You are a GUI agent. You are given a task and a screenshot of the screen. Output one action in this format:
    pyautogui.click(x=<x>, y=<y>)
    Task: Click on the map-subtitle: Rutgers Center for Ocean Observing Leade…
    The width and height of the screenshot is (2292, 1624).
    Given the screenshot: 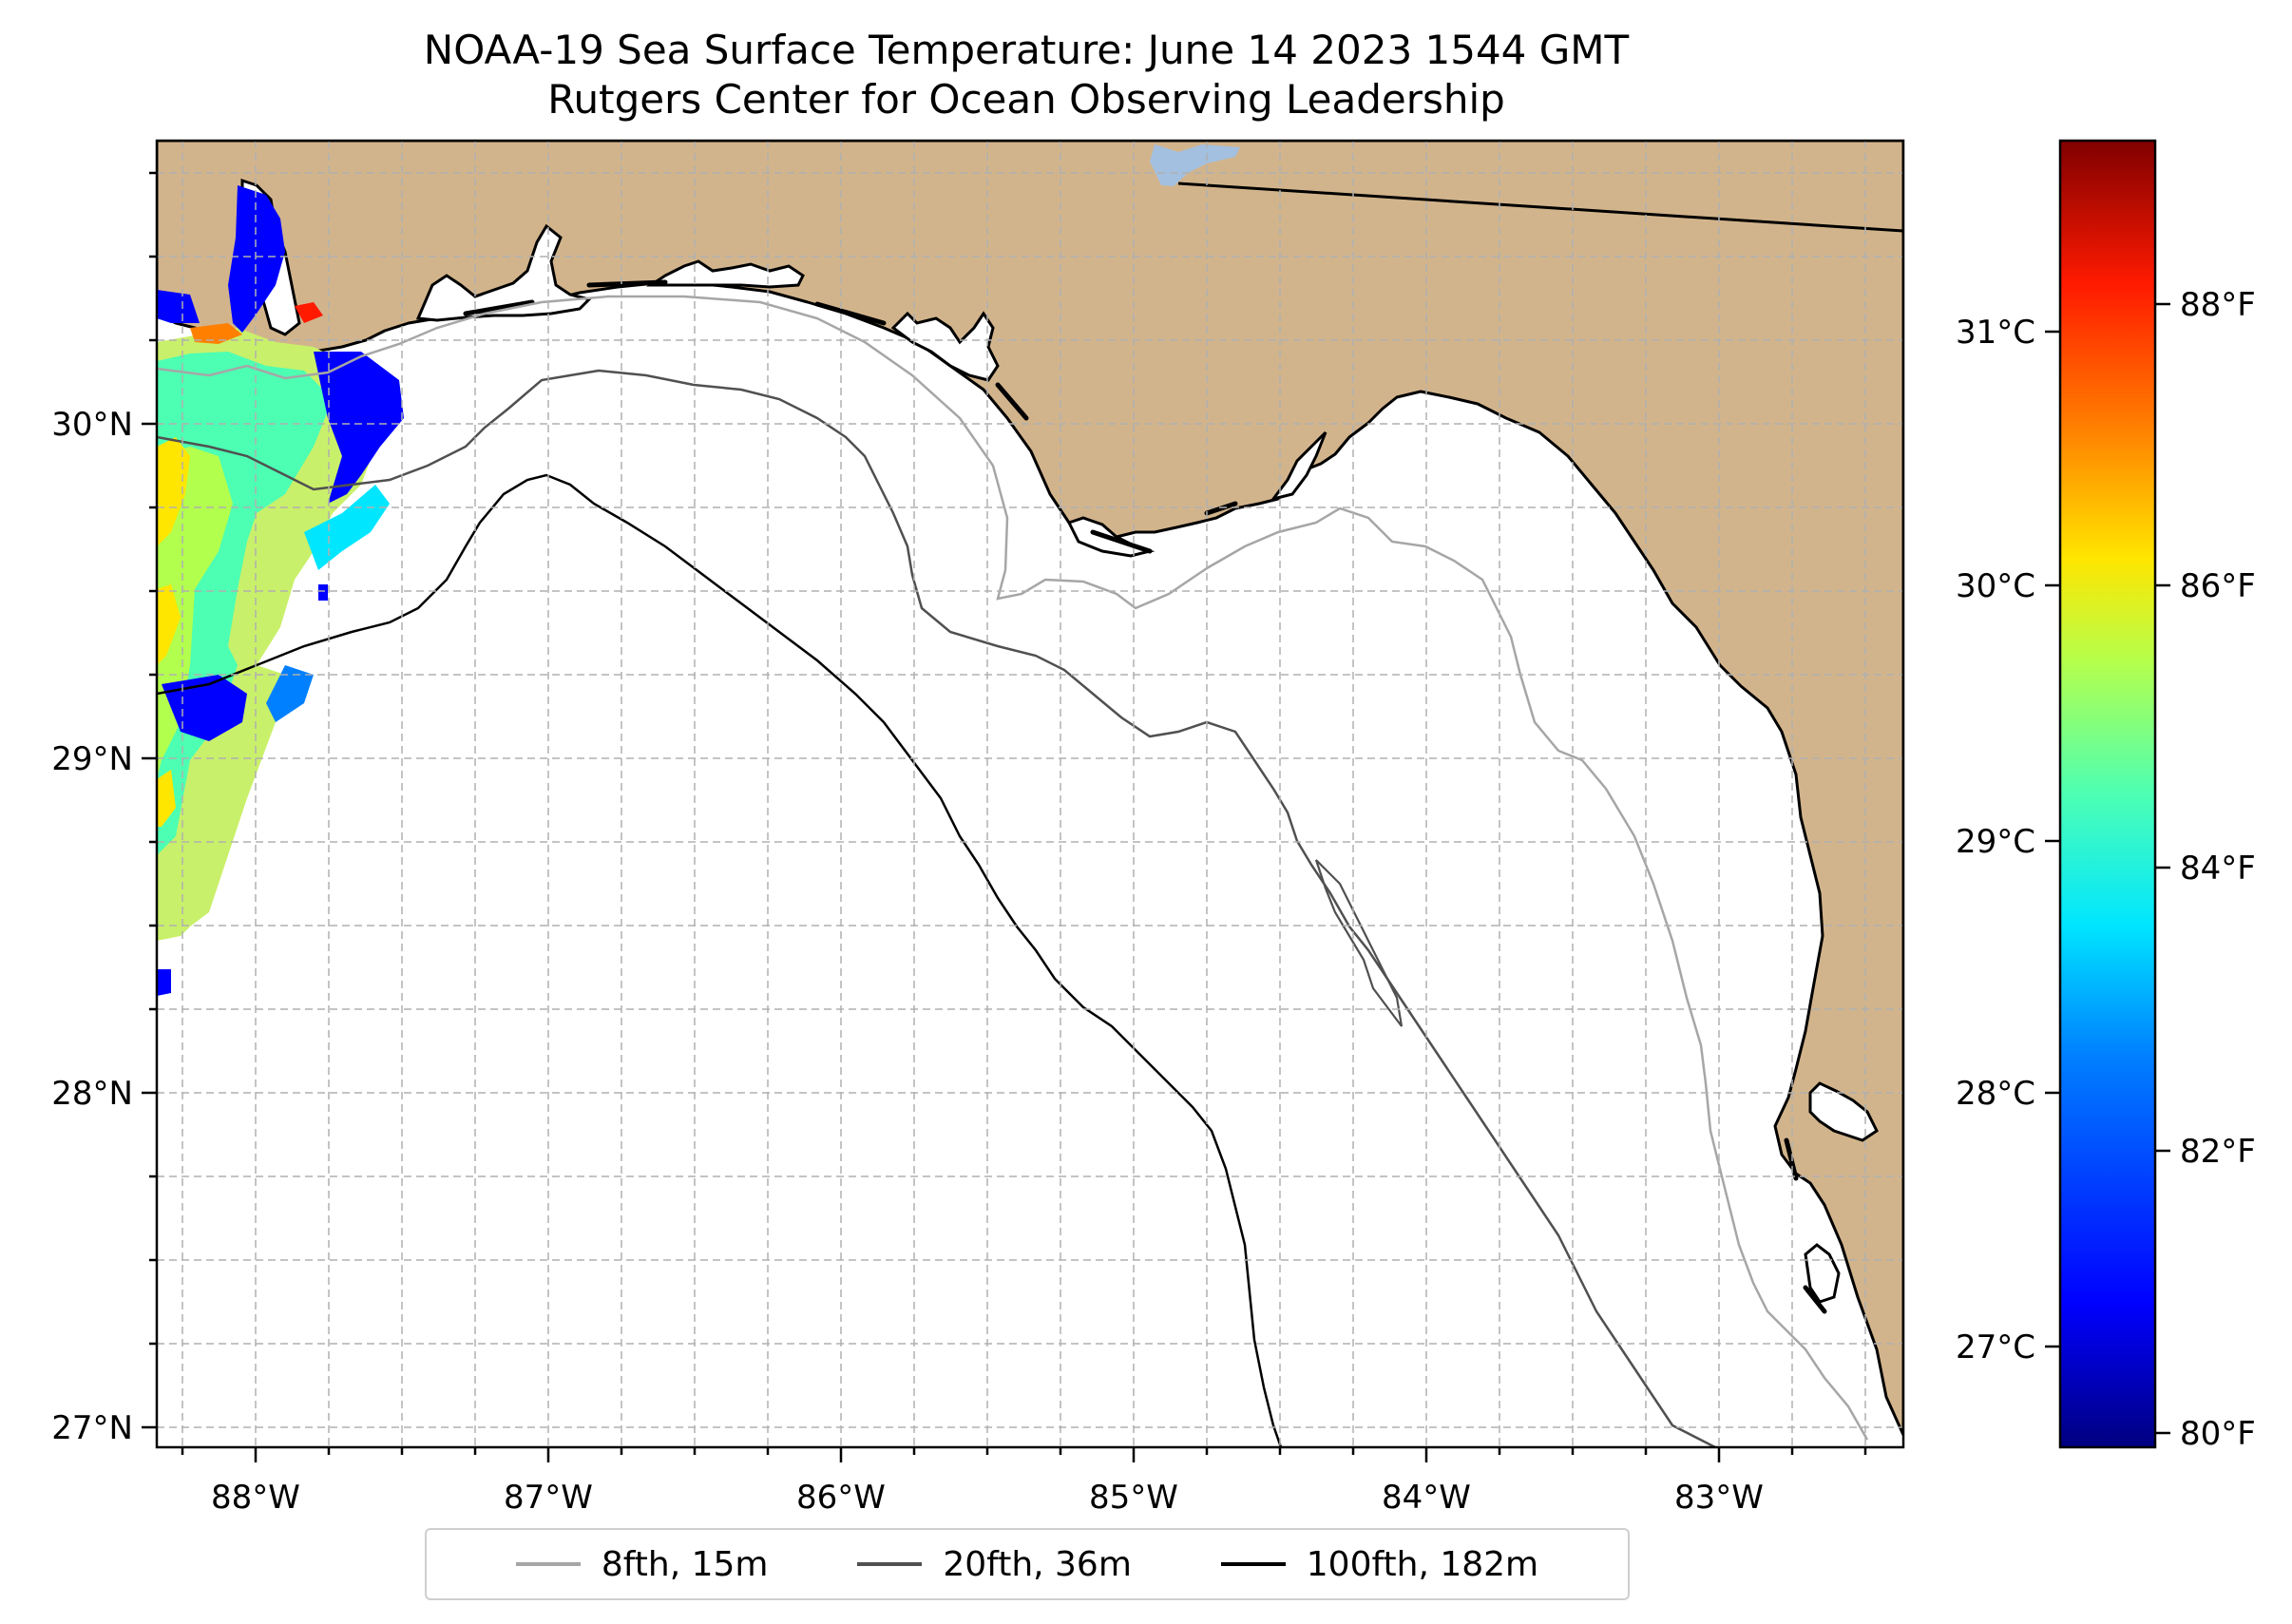 What is the action you would take?
    pyautogui.click(x=1026, y=99)
    